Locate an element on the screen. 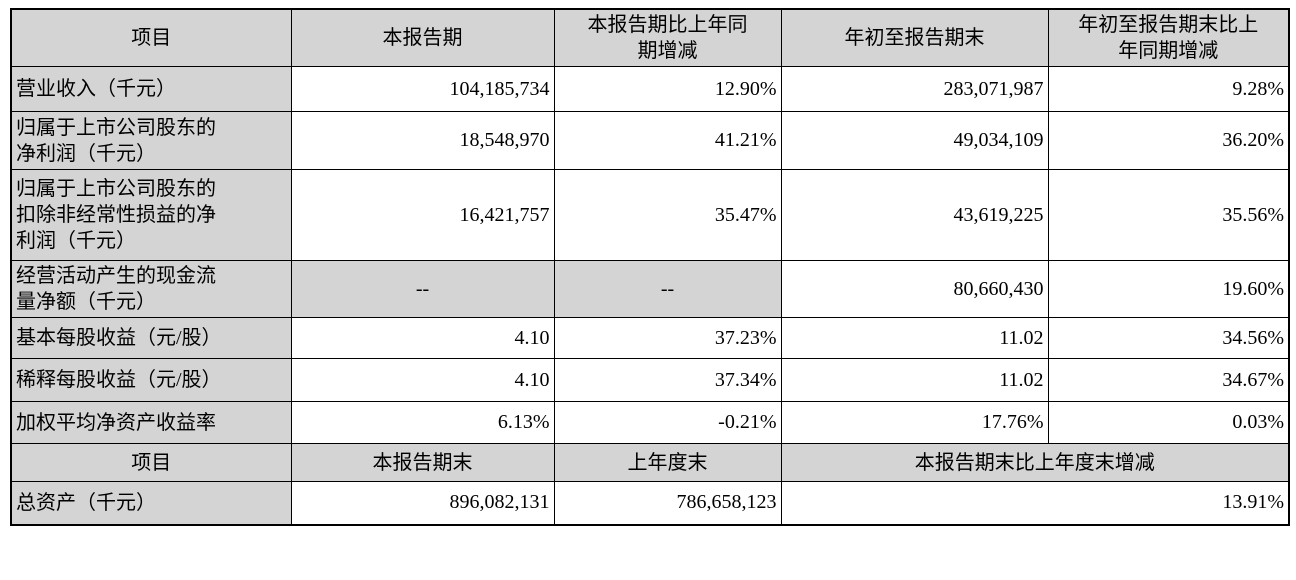 This screenshot has height=580, width=1296. header-cell-change-vs-prior-year-end: 本报告期末比上年度末增减 is located at coordinates (1035, 462).